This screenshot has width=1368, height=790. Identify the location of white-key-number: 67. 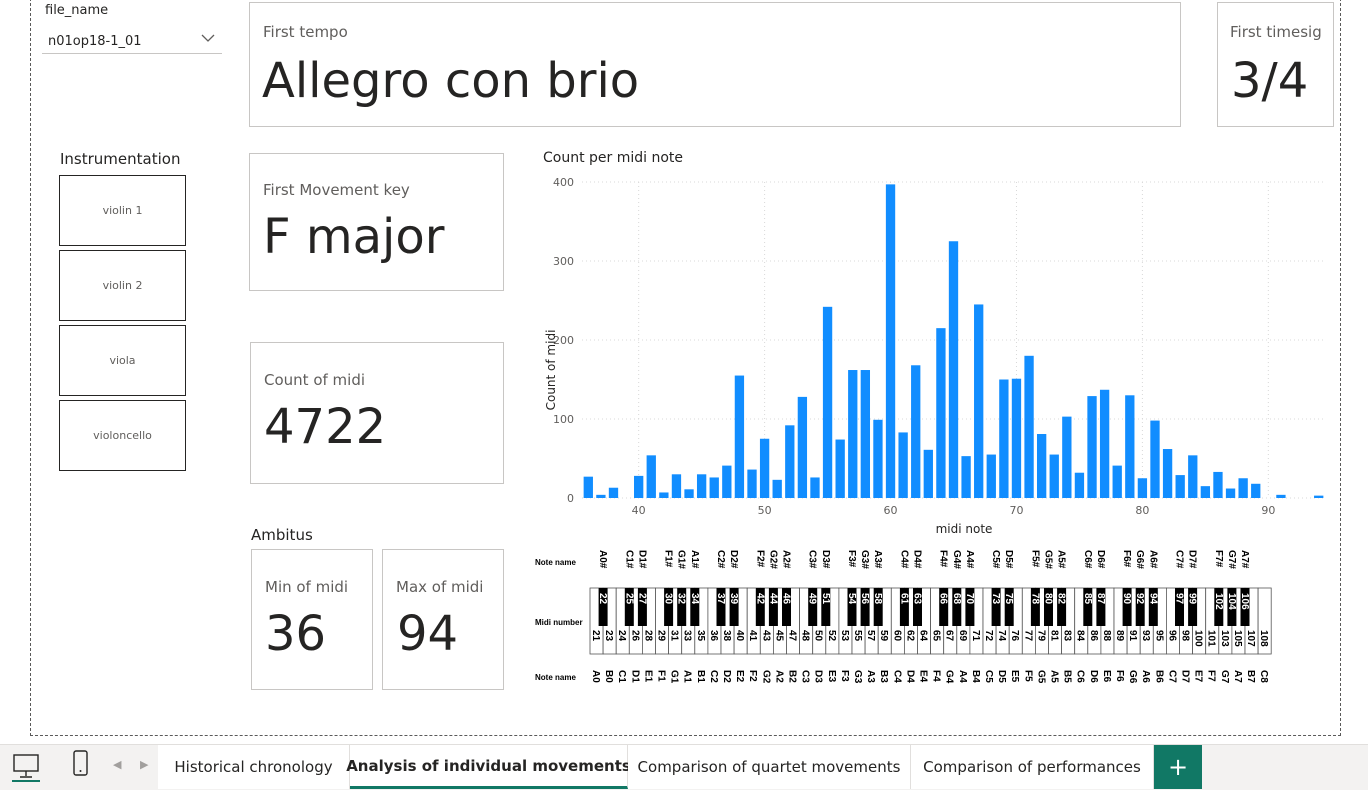
(949, 636).